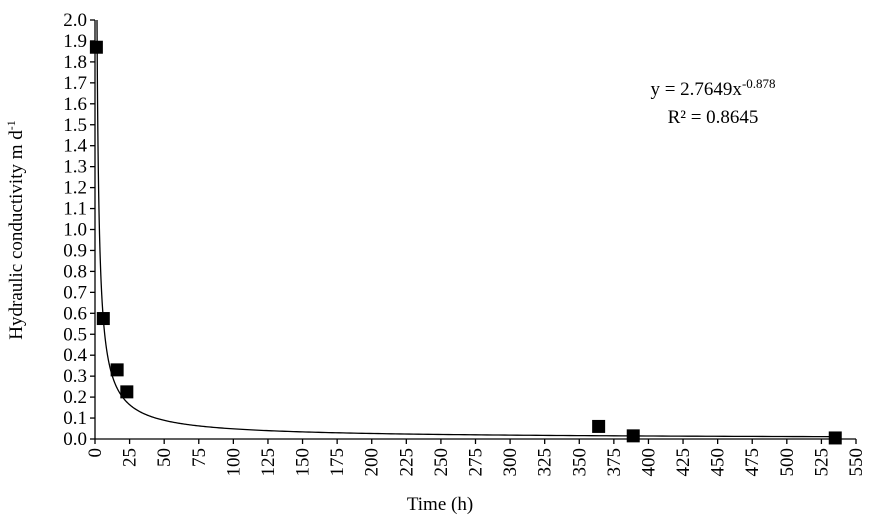 The width and height of the screenshot is (876, 520). I want to click on y-tick-label: 0.6, so click(75, 313).